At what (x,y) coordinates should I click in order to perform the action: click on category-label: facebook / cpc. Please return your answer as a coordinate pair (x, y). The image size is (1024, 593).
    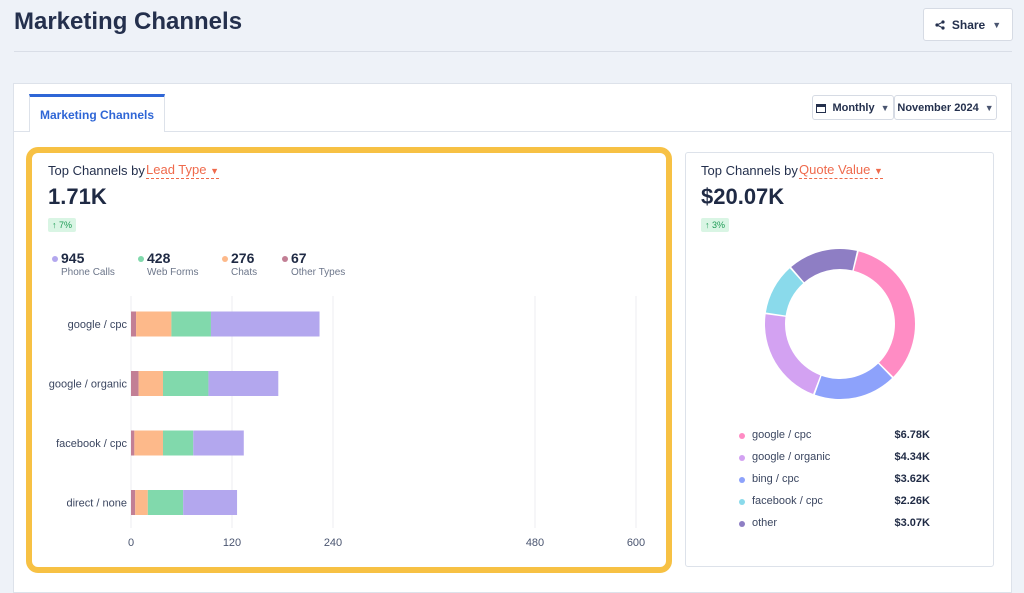
    Looking at the image, I should click on (91, 444).